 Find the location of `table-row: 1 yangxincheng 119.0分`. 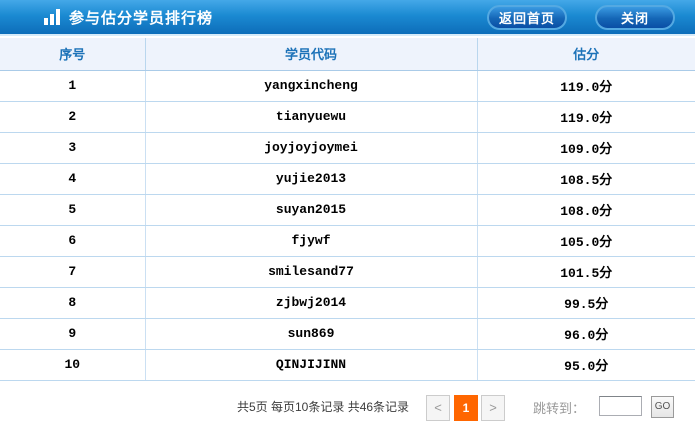

table-row: 1 yangxincheng 119.0分 is located at coordinates (347, 86).